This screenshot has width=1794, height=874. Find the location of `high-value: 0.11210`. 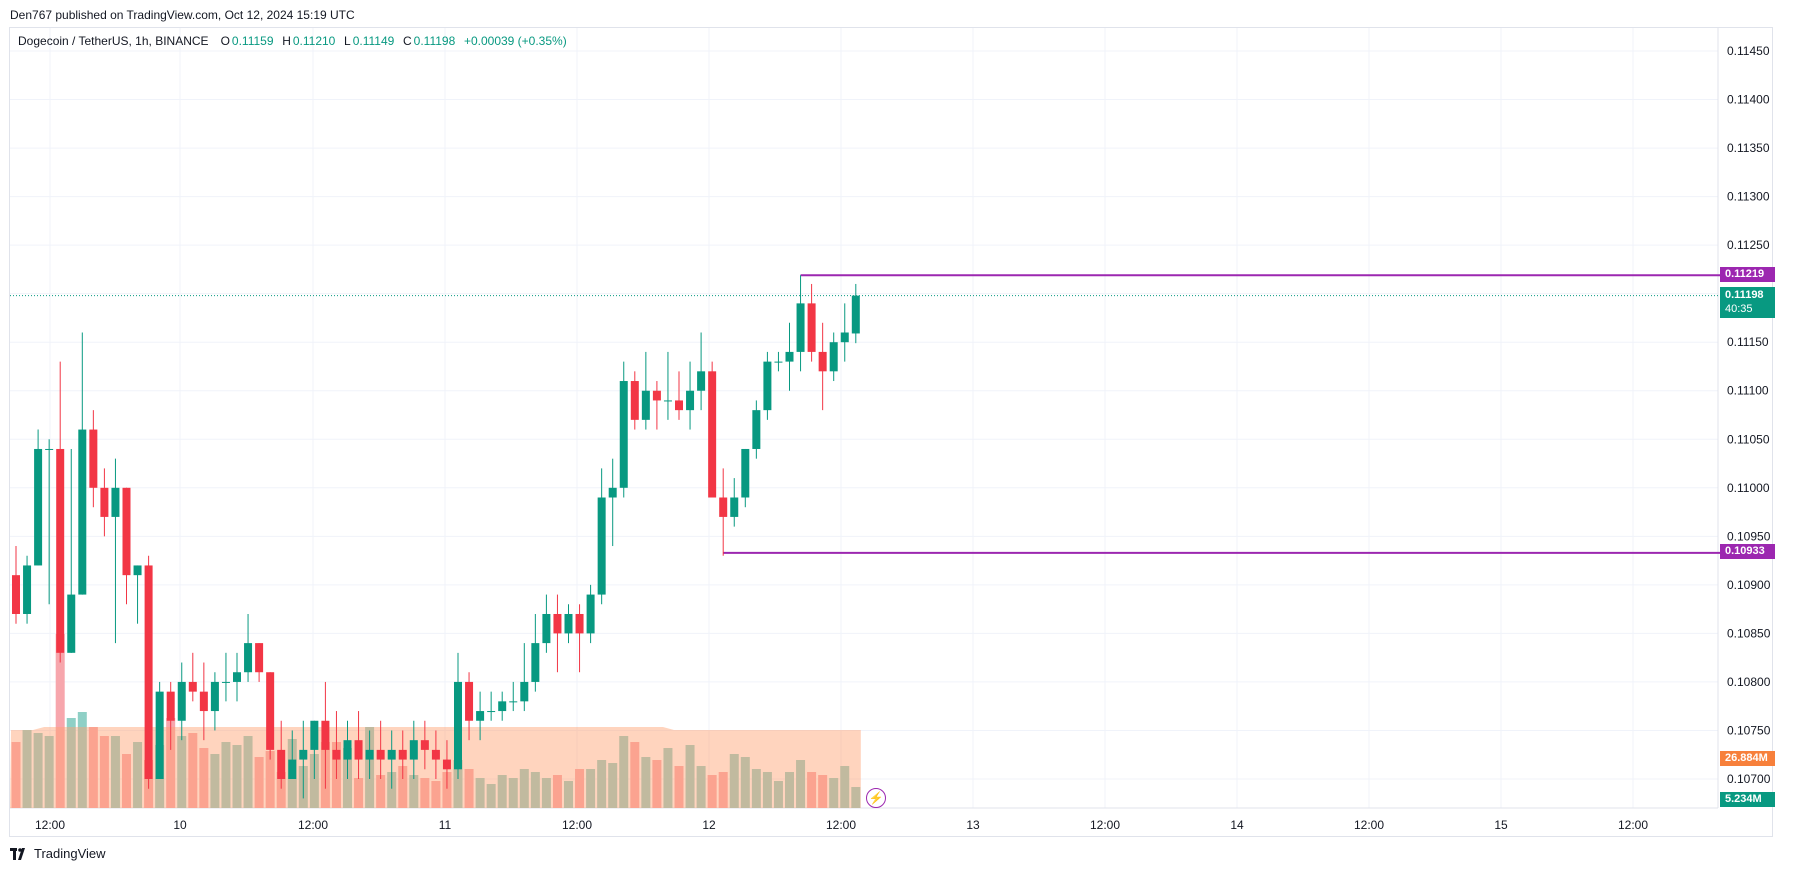

high-value: 0.11210 is located at coordinates (314, 41).